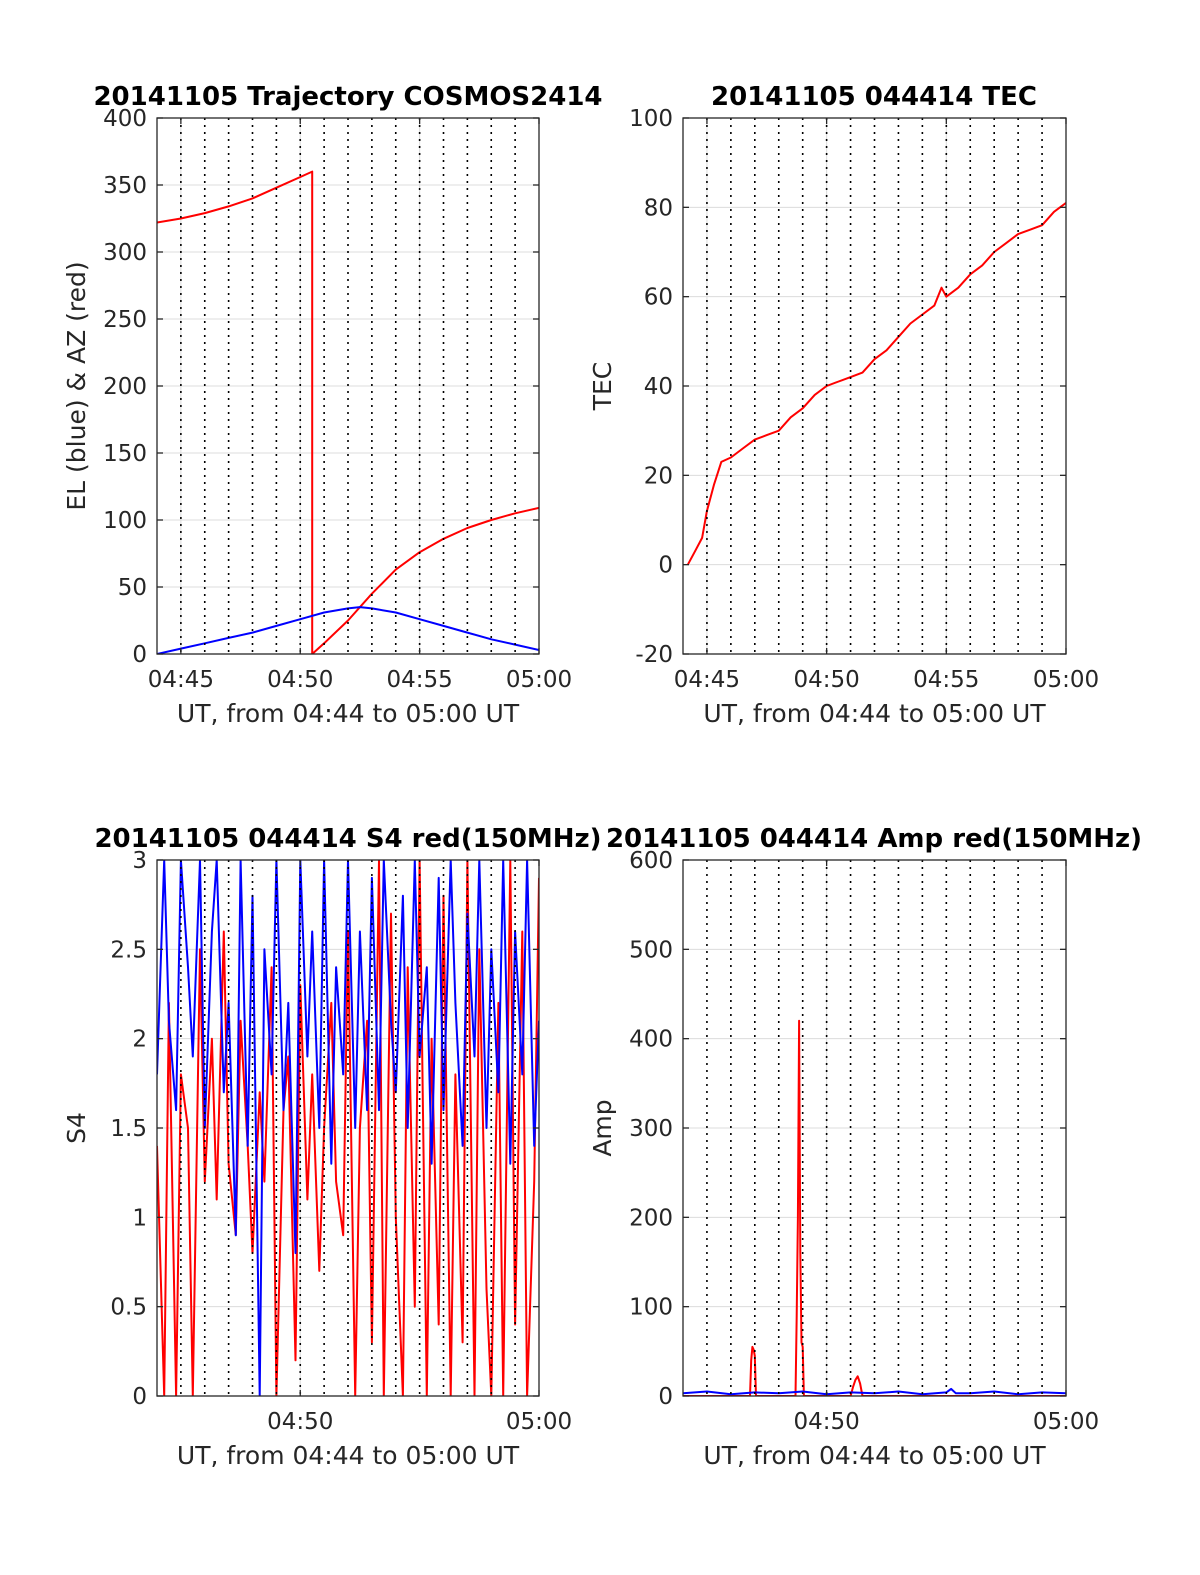 Image resolution: width=1200 pixels, height=1575 pixels. I want to click on y-tick-label: 80, so click(658, 208).